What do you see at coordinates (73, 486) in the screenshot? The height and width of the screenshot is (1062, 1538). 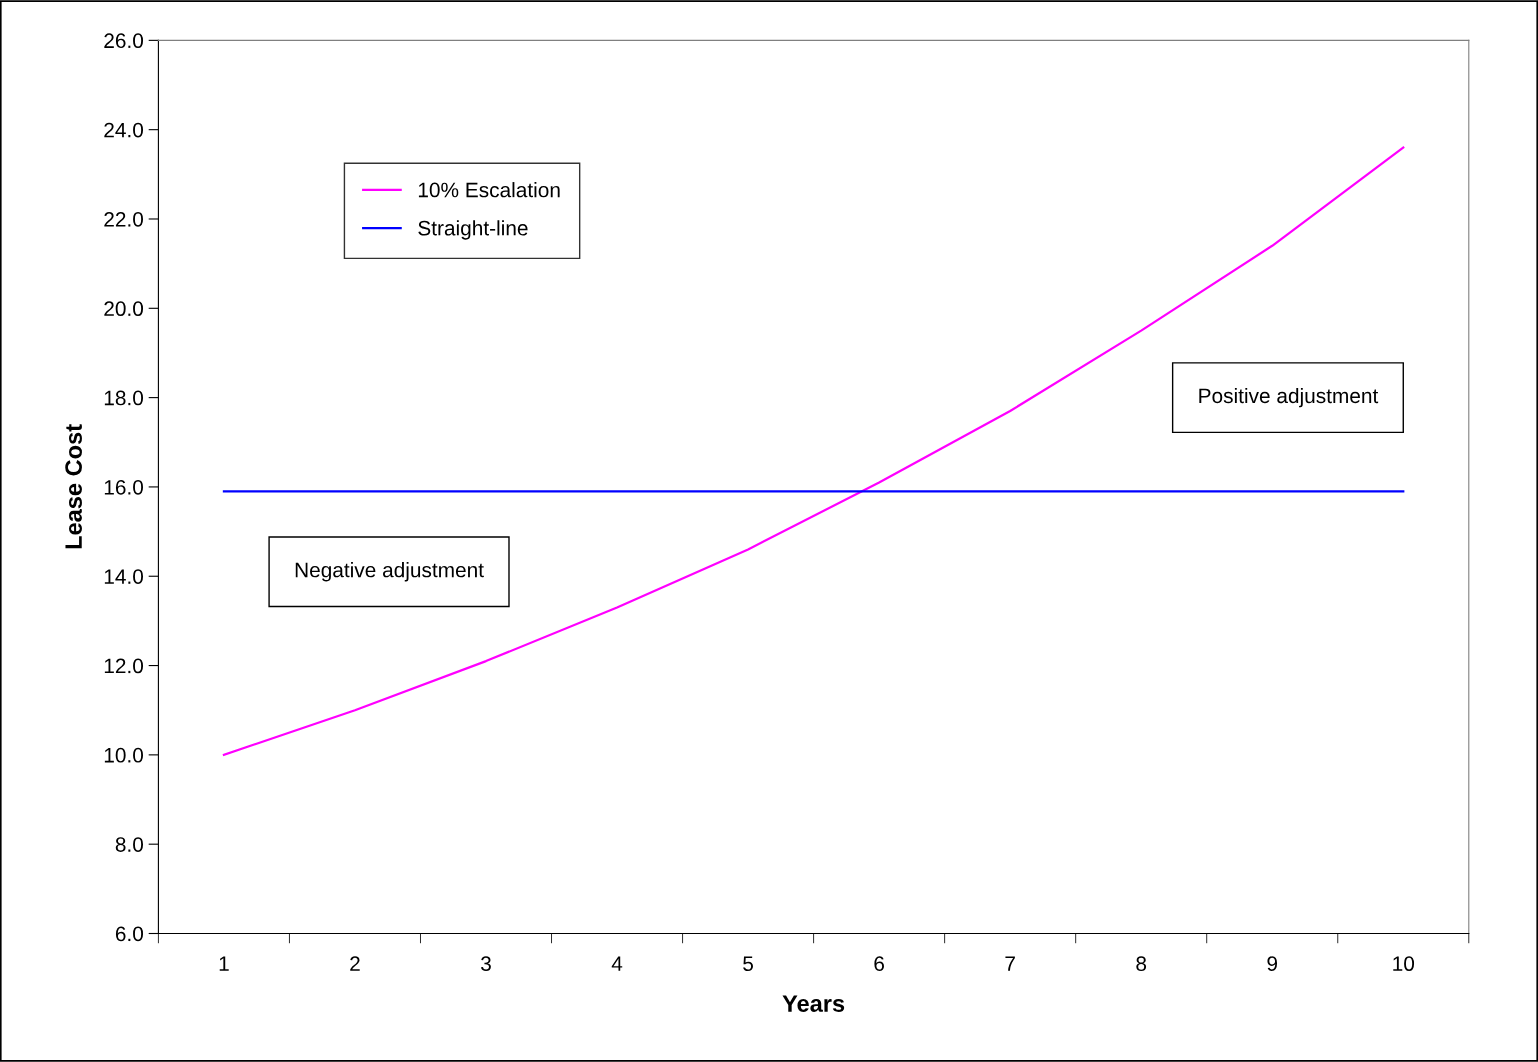 I see `y-axis-title: Lease Cost` at bounding box center [73, 486].